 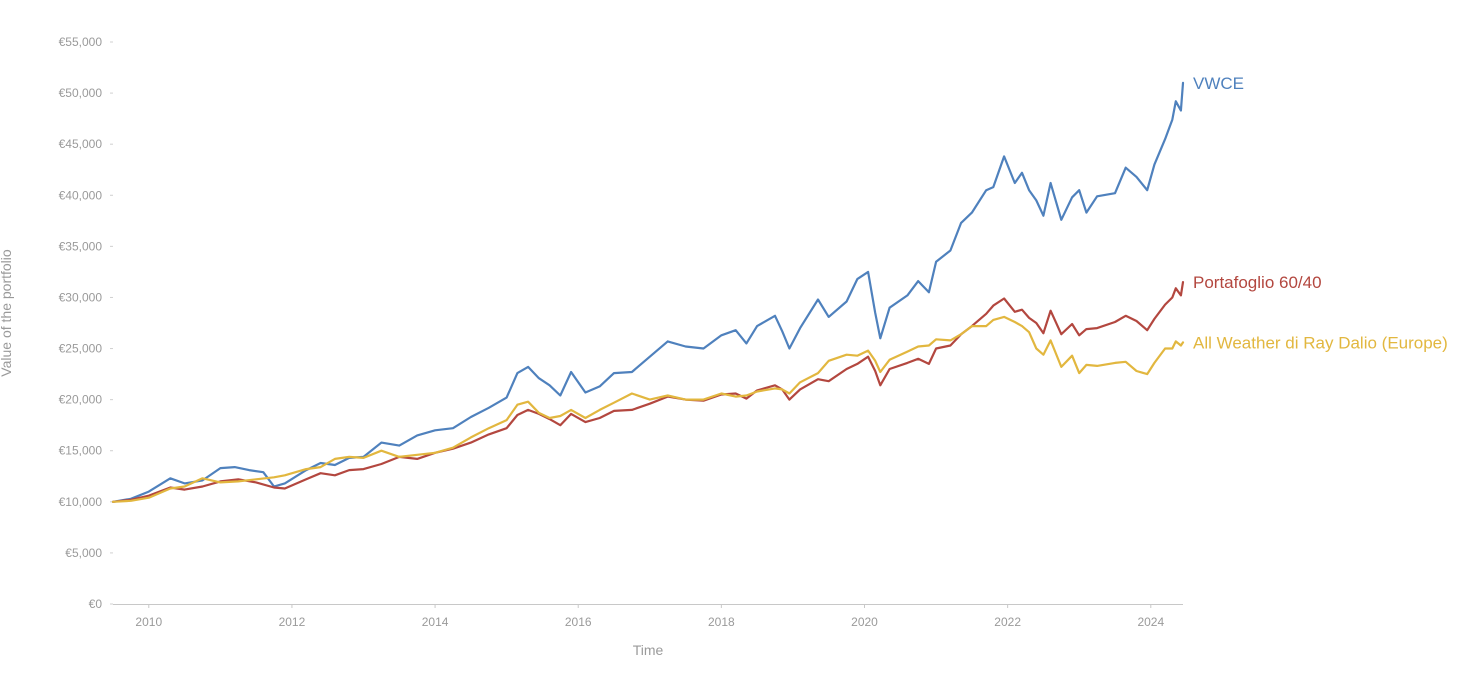 What do you see at coordinates (648, 650) in the screenshot?
I see `x-axis-title: Time` at bounding box center [648, 650].